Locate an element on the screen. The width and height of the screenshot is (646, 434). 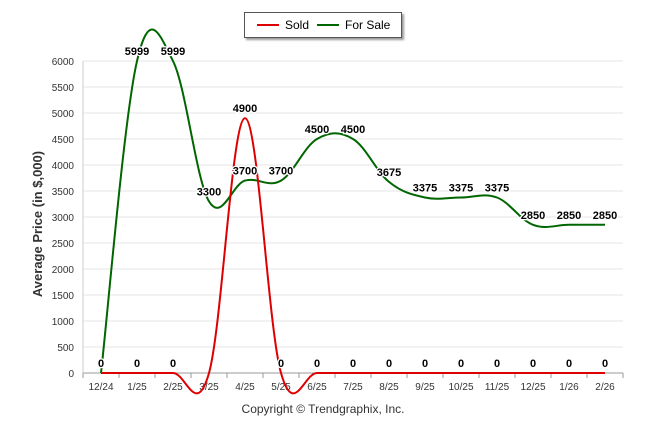
x-tick-label: 1/26 is located at coordinates (569, 387).